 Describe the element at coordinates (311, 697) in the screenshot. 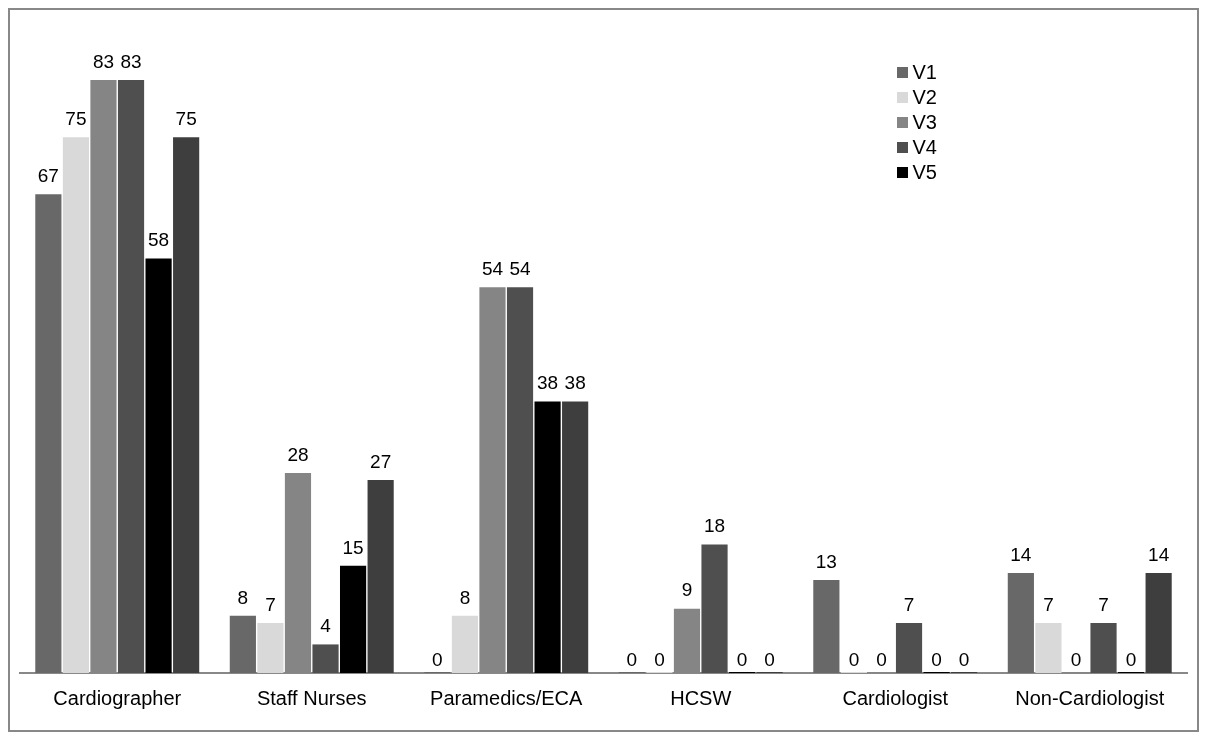

I see `x-tick-label: Staff Nurses` at that location.